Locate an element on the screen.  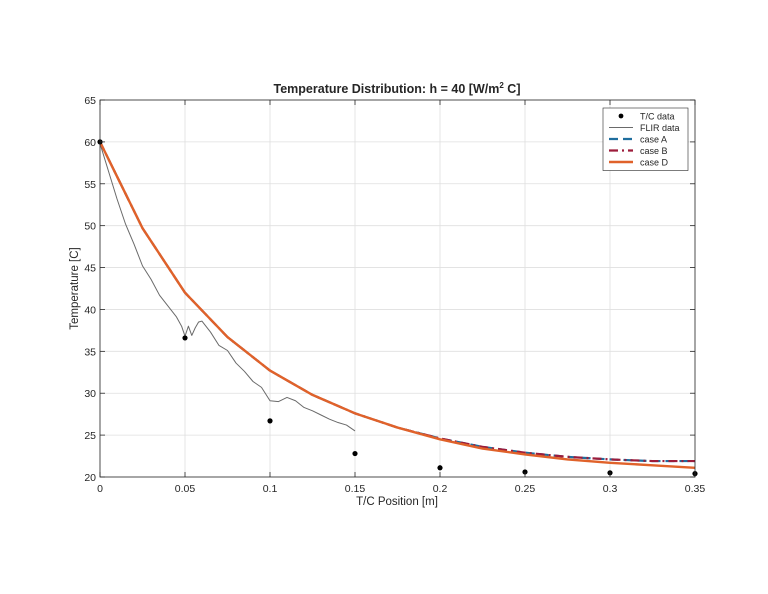
y-tick-label: 55 is located at coordinates (90, 185).